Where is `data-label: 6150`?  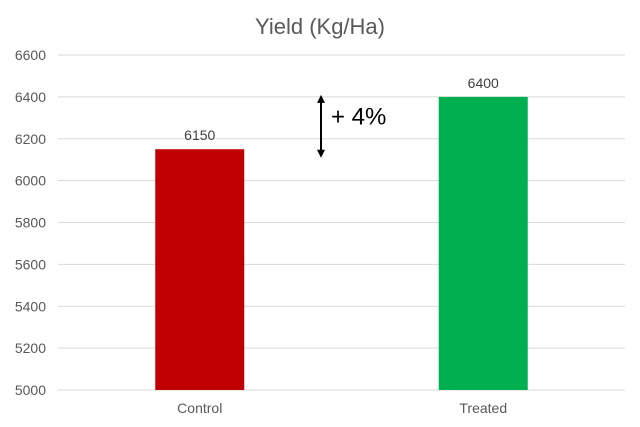
data-label: 6150 is located at coordinates (199, 135).